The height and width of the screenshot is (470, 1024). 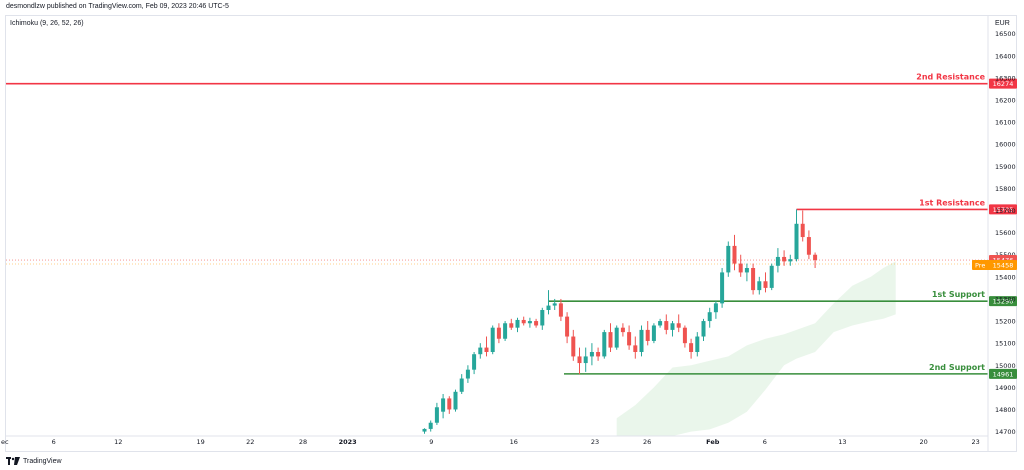 What do you see at coordinates (958, 294) in the screenshot?
I see `level-label: 1st Support` at bounding box center [958, 294].